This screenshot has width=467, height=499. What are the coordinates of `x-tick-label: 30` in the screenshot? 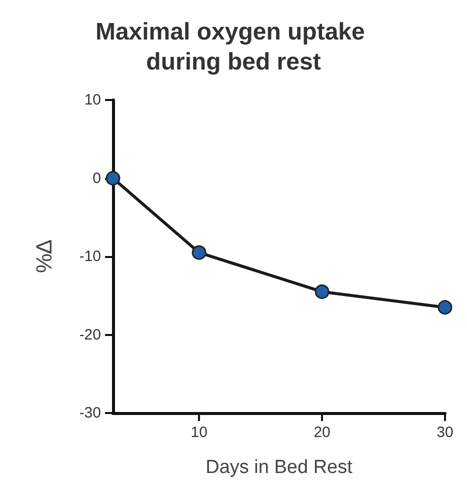 It's located at (445, 432).